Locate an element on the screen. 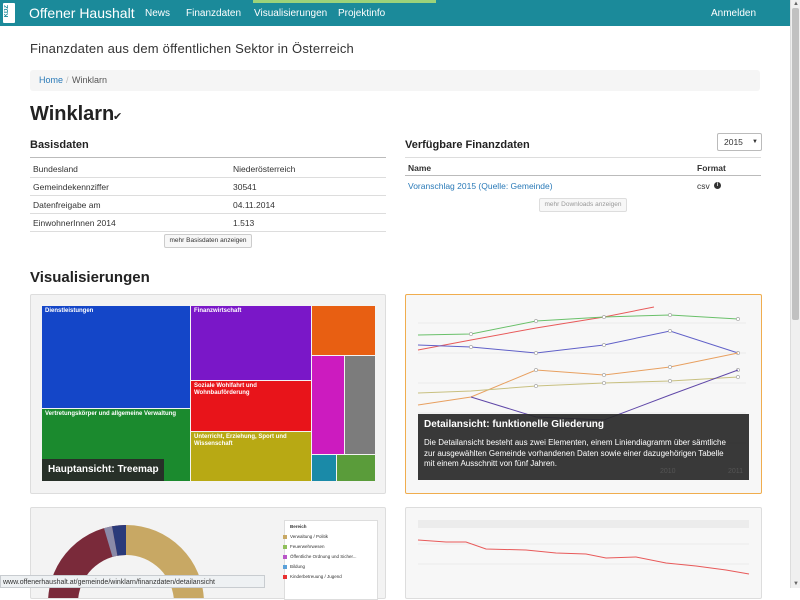 This screenshot has height=600, width=800. year-select: 2015 ▼ is located at coordinates (739, 142).